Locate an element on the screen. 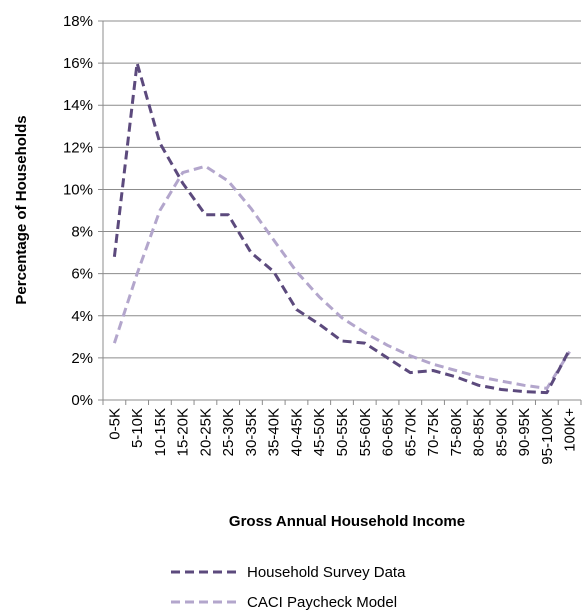 This screenshot has height=611, width=585. x-tick-label: 15-20K is located at coordinates (183, 432).